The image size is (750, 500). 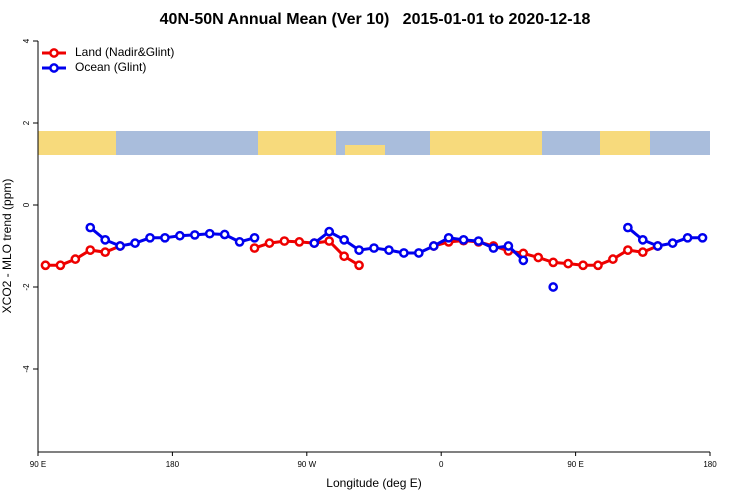 What do you see at coordinates (306, 464) in the screenshot?
I see `x-tick-label: 90 W` at bounding box center [306, 464].